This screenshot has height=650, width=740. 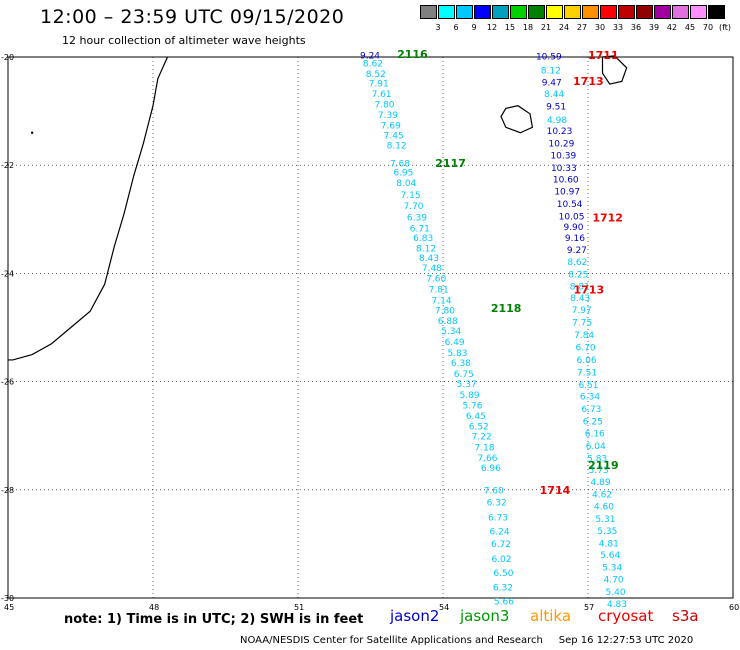 I want to click on swh-value-jason3: 8.62, so click(x=373, y=64).